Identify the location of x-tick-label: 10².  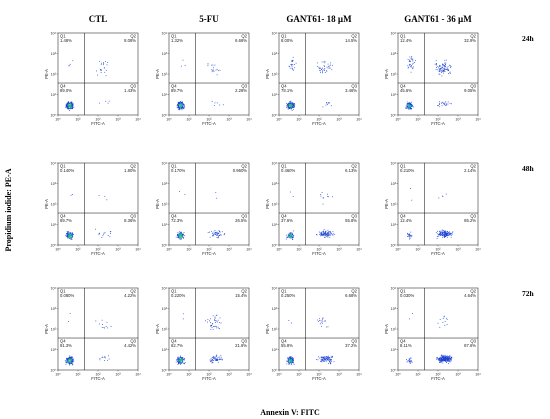
(209, 375).